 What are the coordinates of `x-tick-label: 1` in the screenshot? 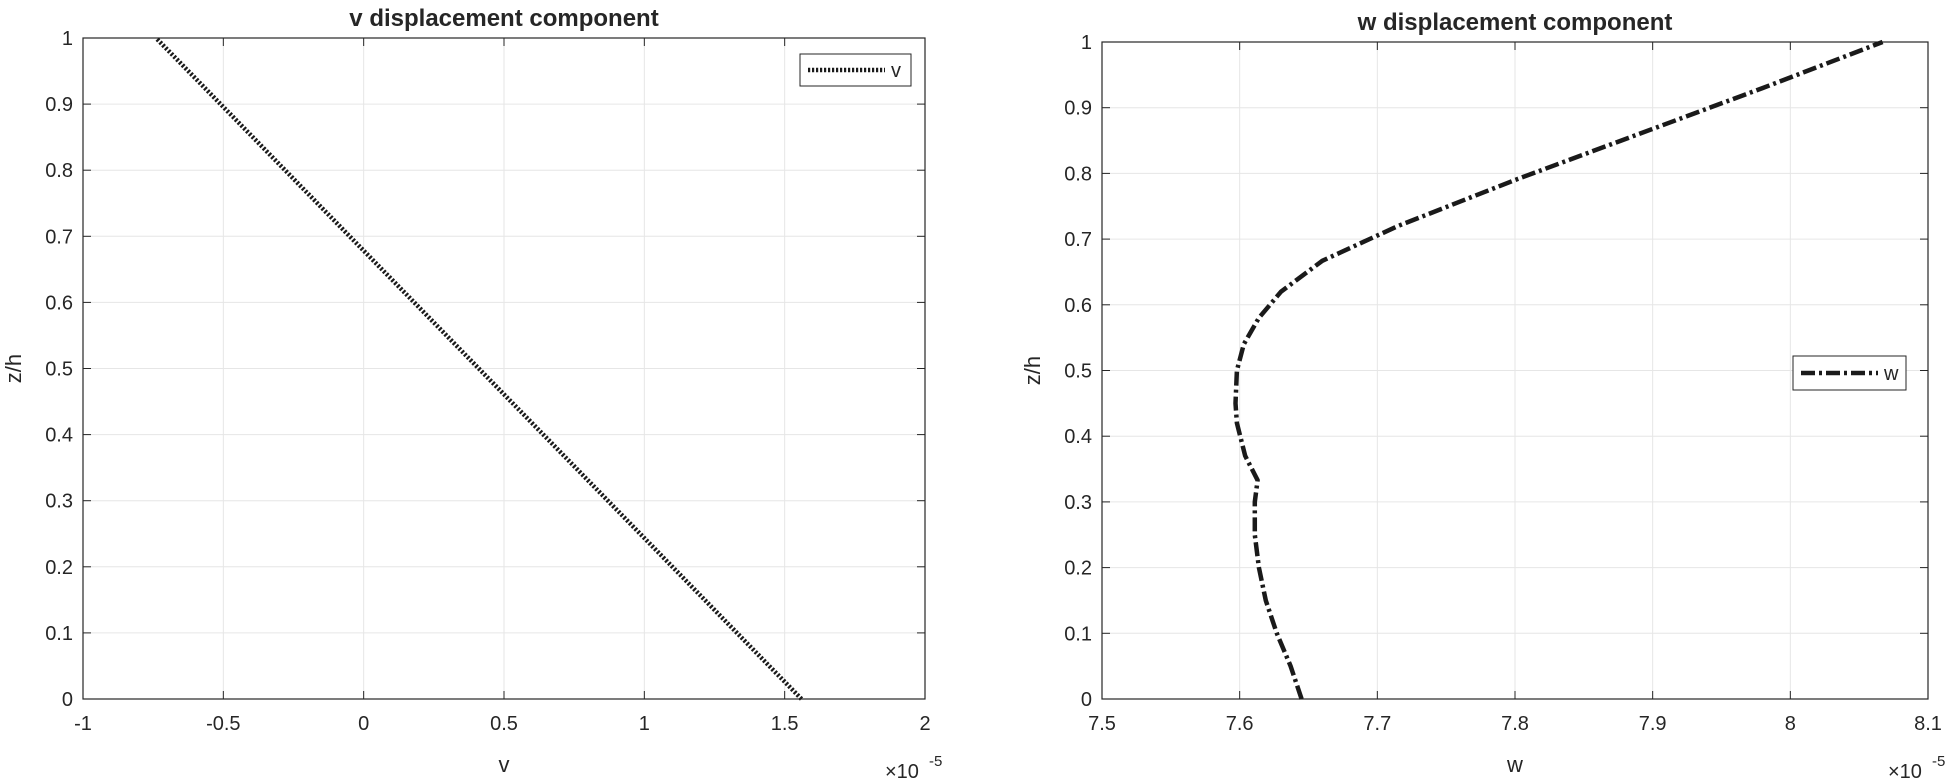 It's located at (644, 724).